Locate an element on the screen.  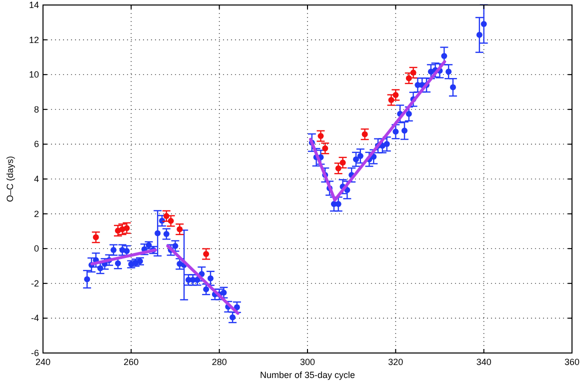
y-tick-label: 6 is located at coordinates (36, 144).